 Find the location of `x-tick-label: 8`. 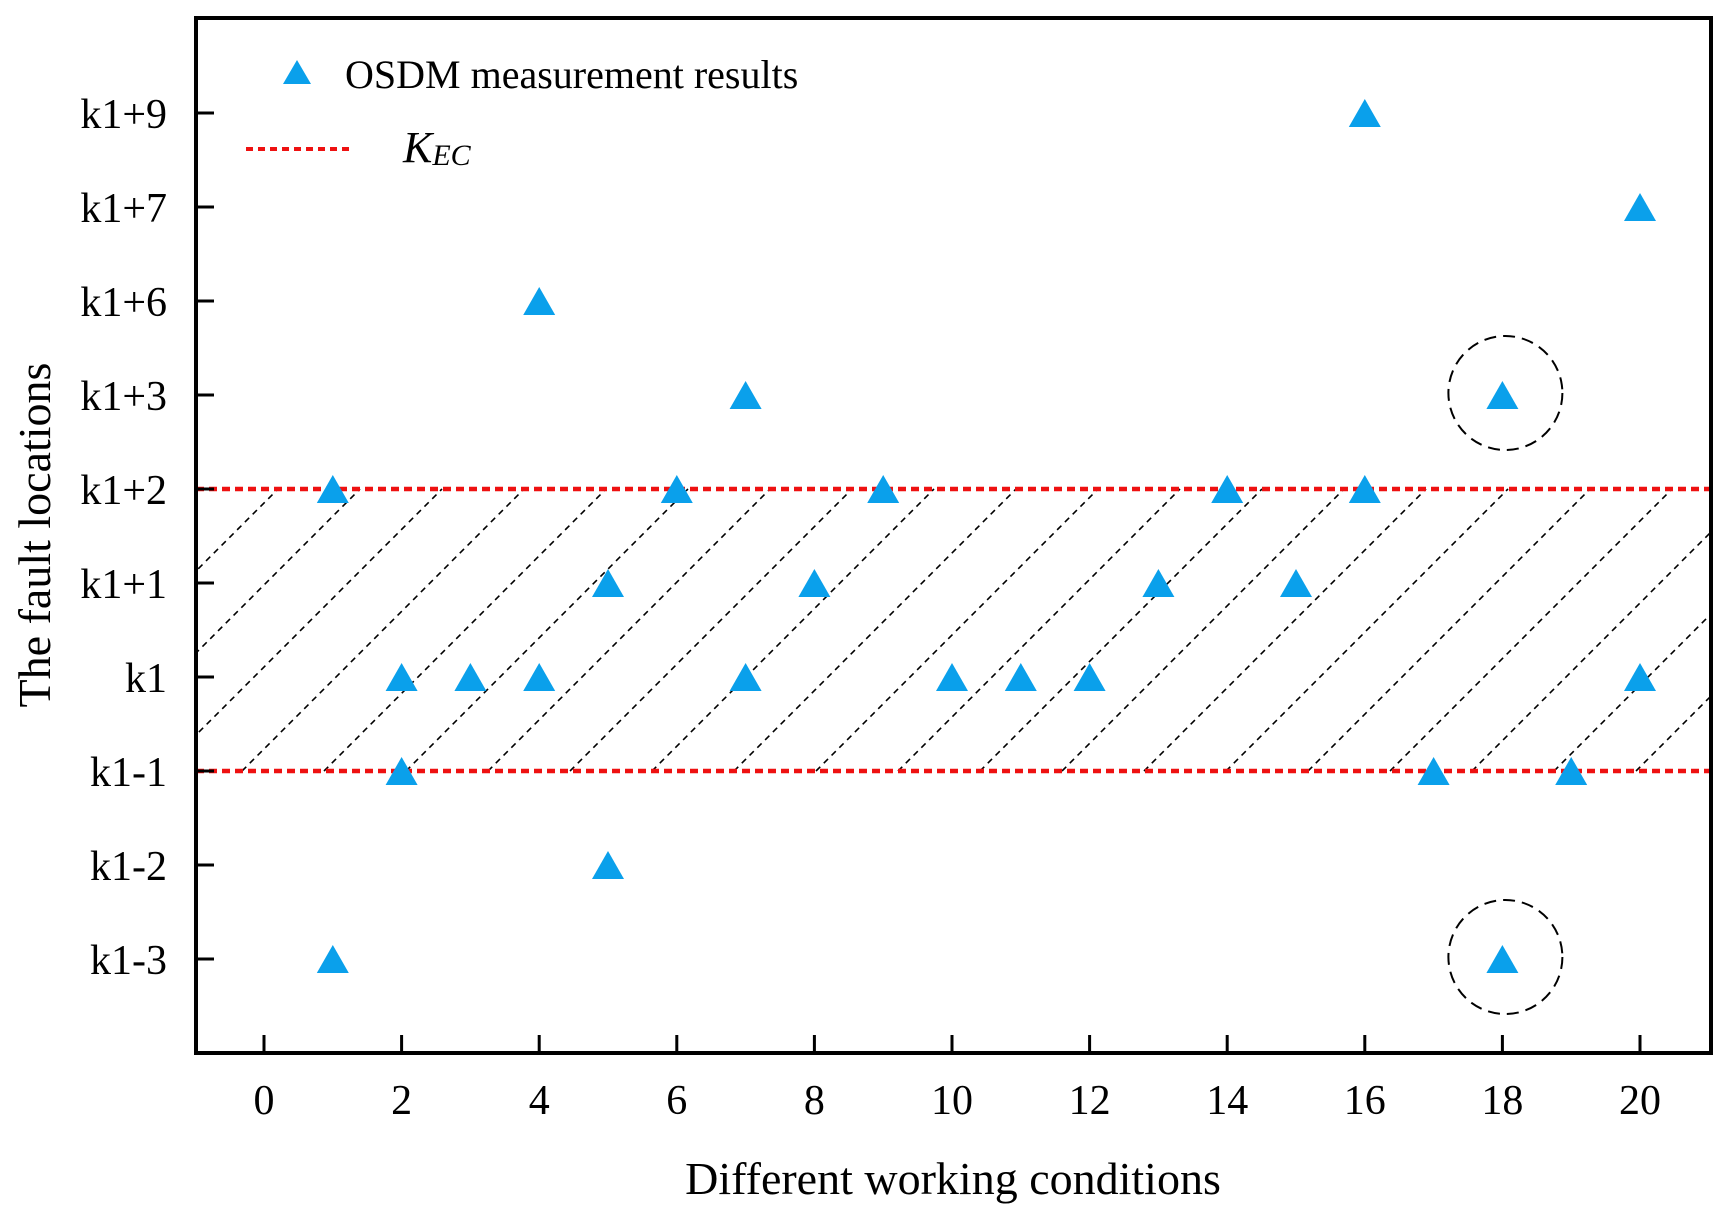

x-tick-label: 8 is located at coordinates (814, 1101).